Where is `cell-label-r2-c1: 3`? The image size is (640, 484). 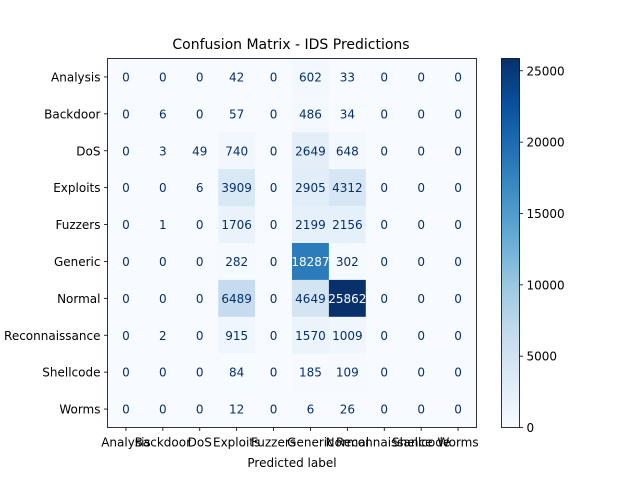
cell-label-r2-c1: 3 is located at coordinates (163, 151).